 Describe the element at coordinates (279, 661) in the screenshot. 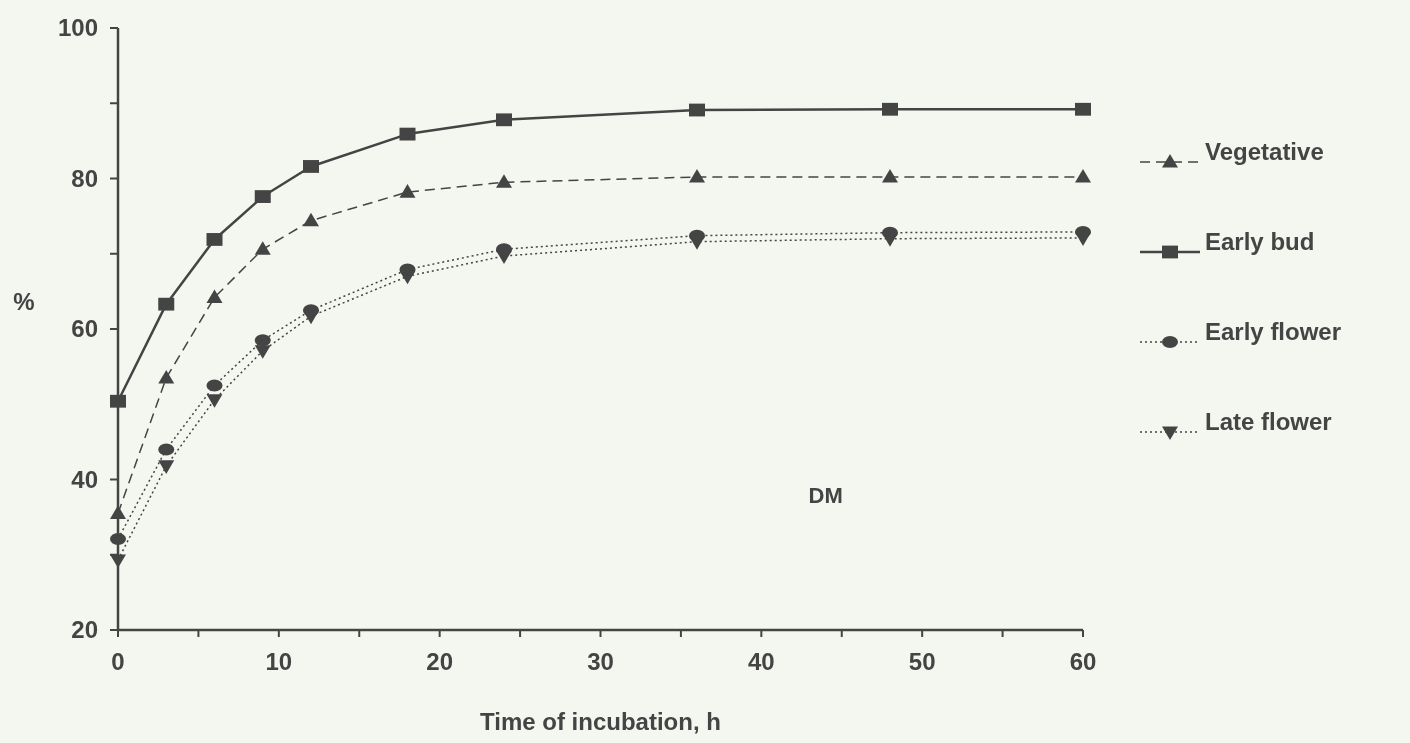

I see `x-tick-label: 10` at that location.